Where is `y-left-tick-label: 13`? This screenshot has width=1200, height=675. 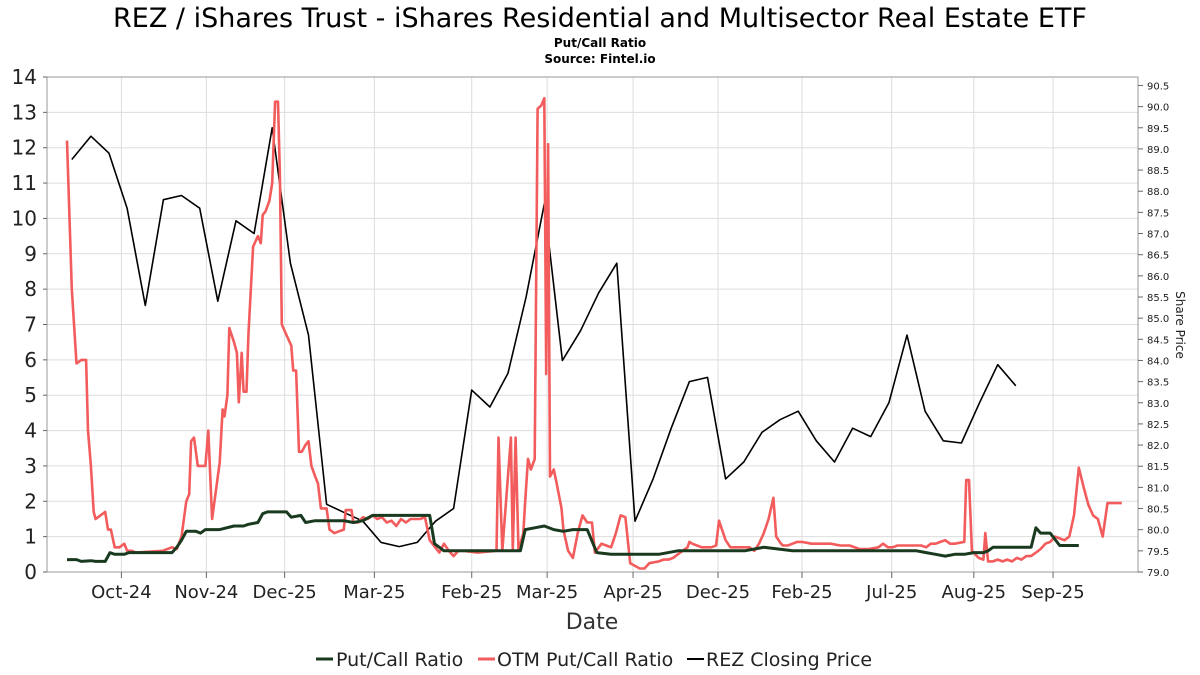 y-left-tick-label: 13 is located at coordinates (24, 112).